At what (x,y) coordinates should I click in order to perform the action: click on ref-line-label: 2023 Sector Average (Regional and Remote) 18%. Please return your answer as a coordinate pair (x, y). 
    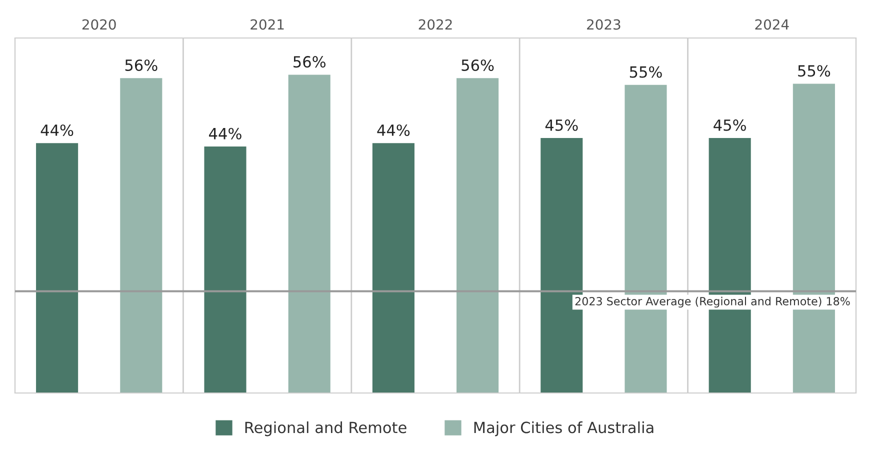
    Looking at the image, I should click on (712, 302).